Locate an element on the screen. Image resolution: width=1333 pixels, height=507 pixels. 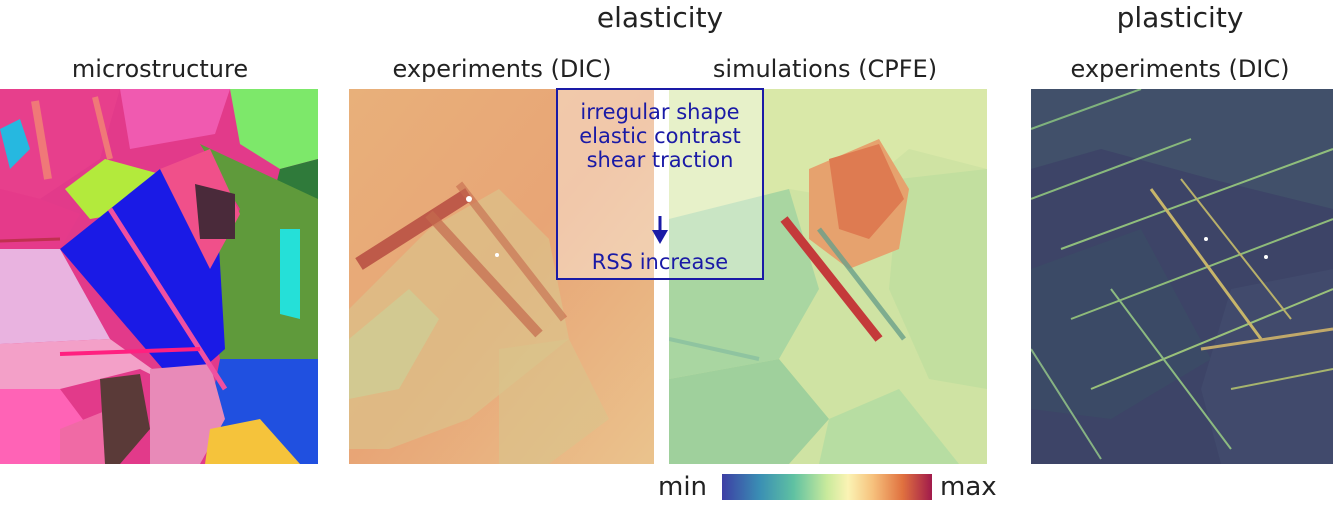
plasticity-header: plasticity is located at coordinates (1180, 17).